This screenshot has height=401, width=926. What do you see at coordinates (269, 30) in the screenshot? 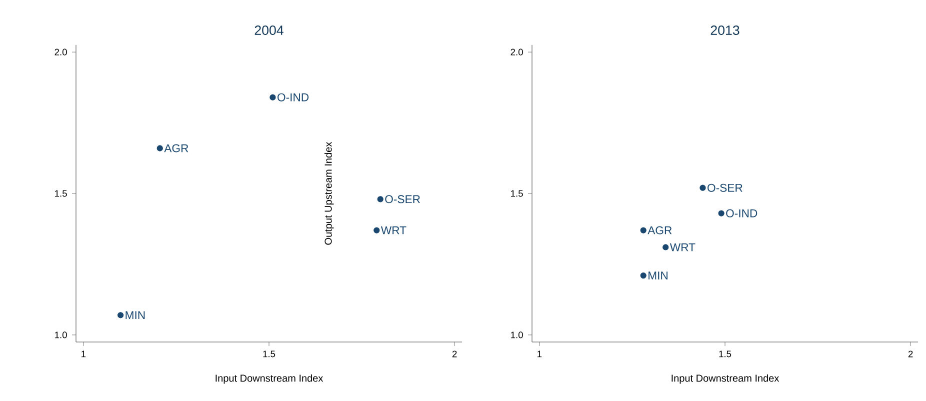
I see `chart-title: 2004` at bounding box center [269, 30].